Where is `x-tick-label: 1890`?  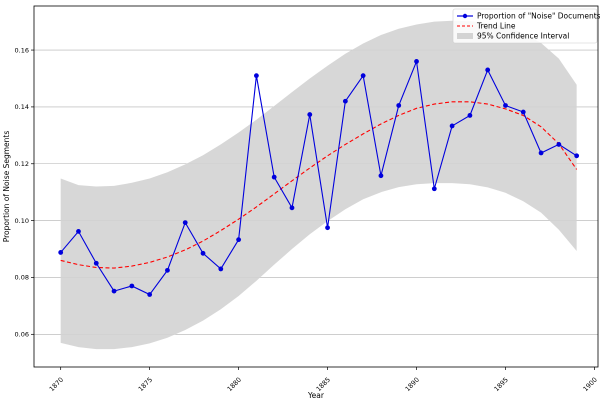
x-tick-label: 1890 is located at coordinates (412, 384).